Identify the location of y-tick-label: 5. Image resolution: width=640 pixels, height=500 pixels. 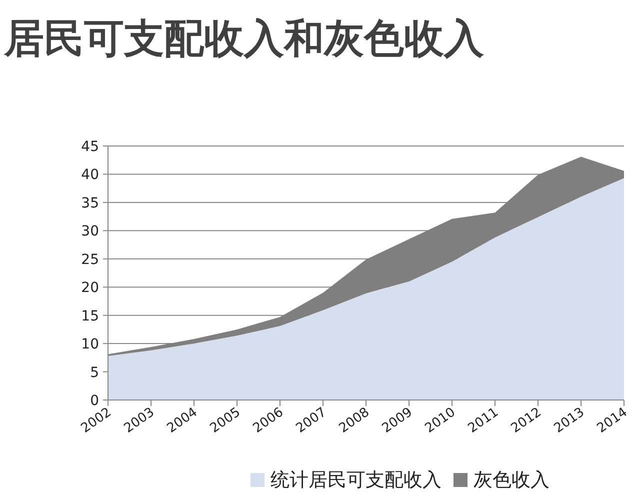
(94, 372).